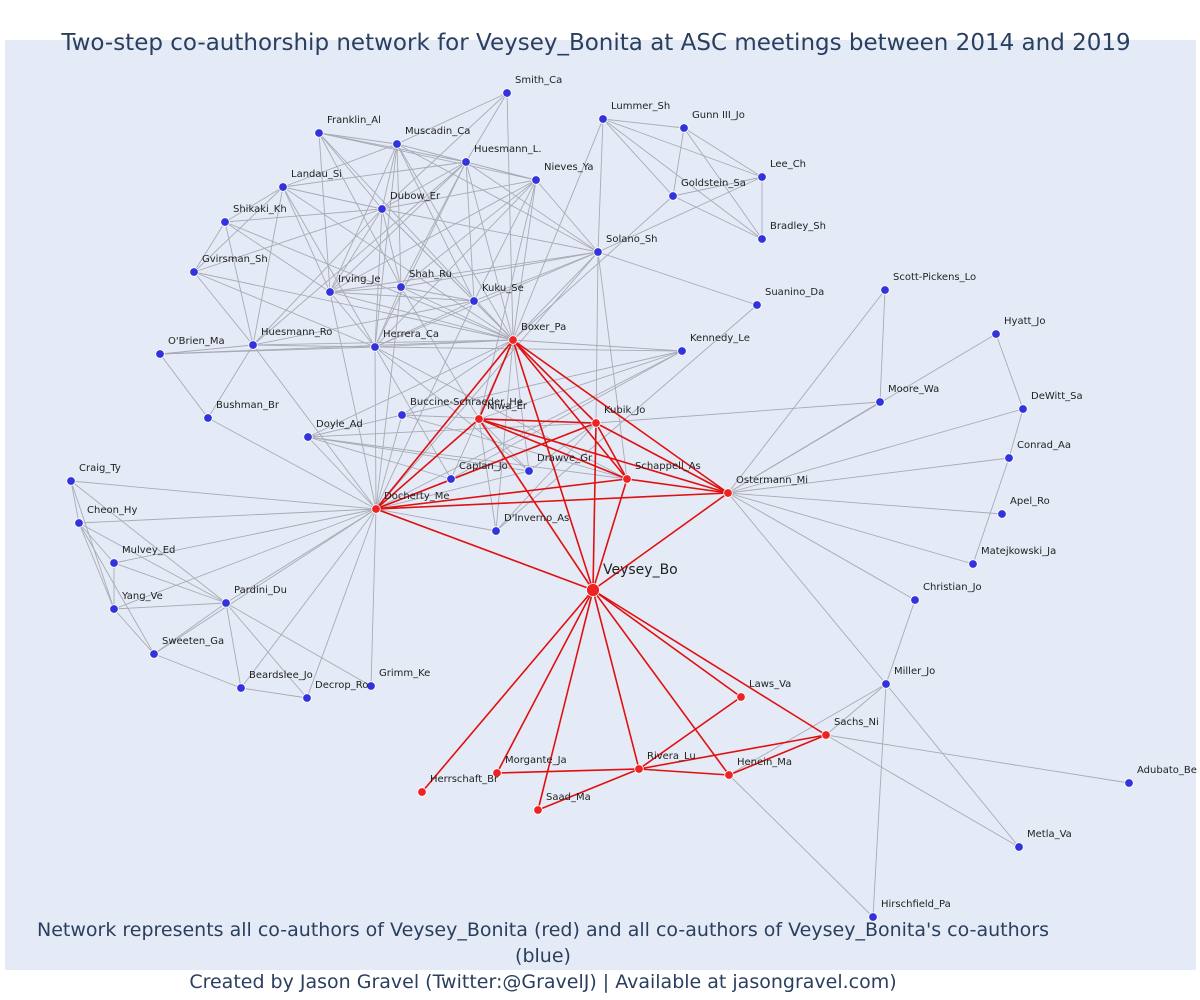 This screenshot has width=1200, height=1000. Describe the element at coordinates (625, 245) in the screenshot. I see `node-solano-sh: Solano_Sh` at that location.